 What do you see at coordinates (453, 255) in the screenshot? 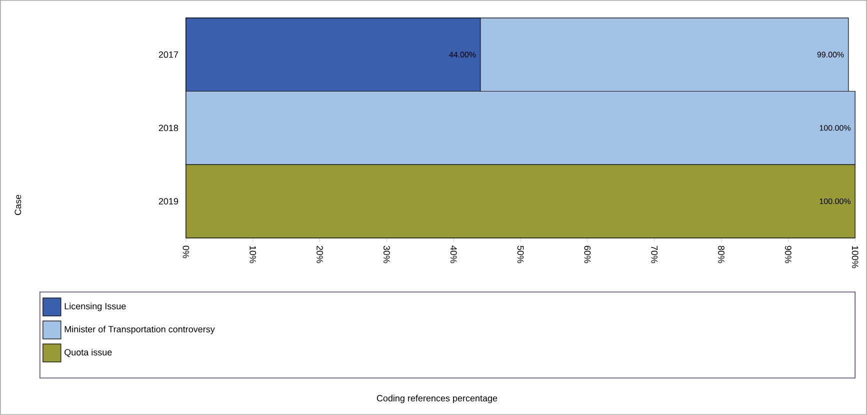
I see `x-tick-label: 40%` at bounding box center [453, 255].